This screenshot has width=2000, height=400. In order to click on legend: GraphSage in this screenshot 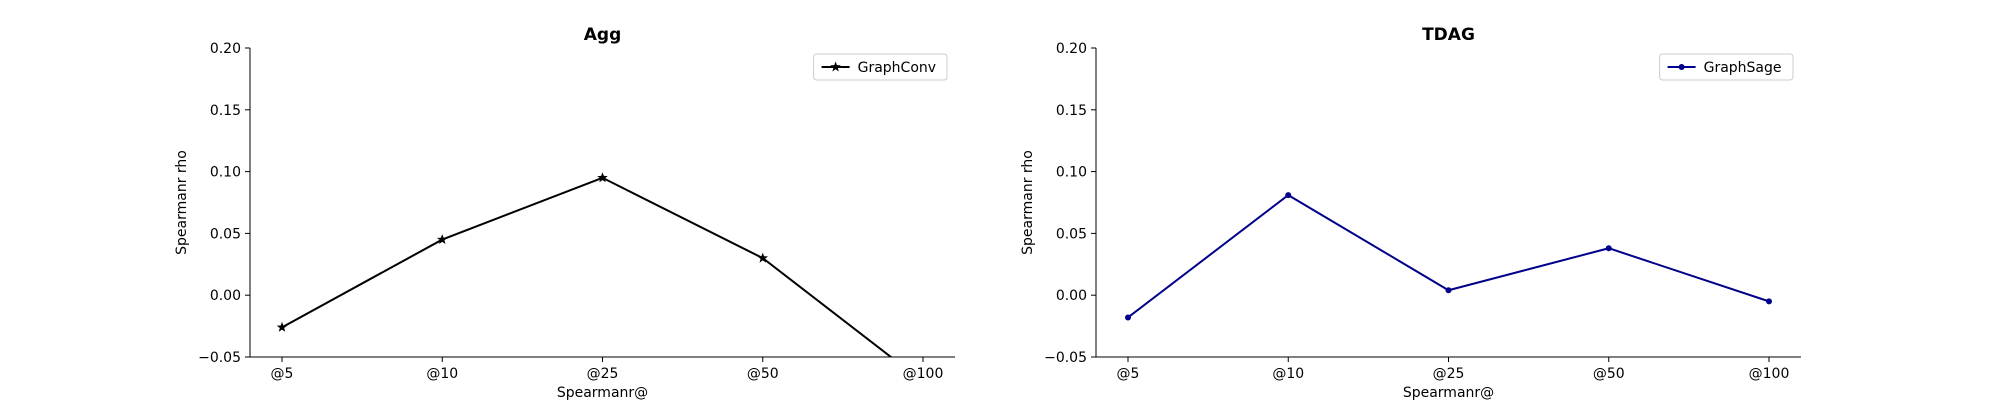, I will do `click(1726, 67)`.